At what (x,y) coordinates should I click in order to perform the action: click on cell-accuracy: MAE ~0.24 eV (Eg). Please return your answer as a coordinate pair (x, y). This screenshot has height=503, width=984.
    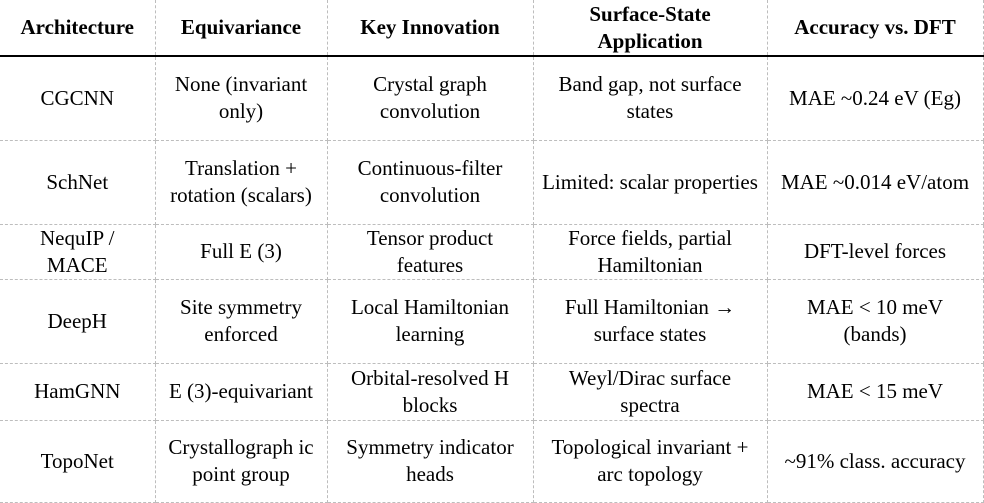
    Looking at the image, I should click on (875, 98).